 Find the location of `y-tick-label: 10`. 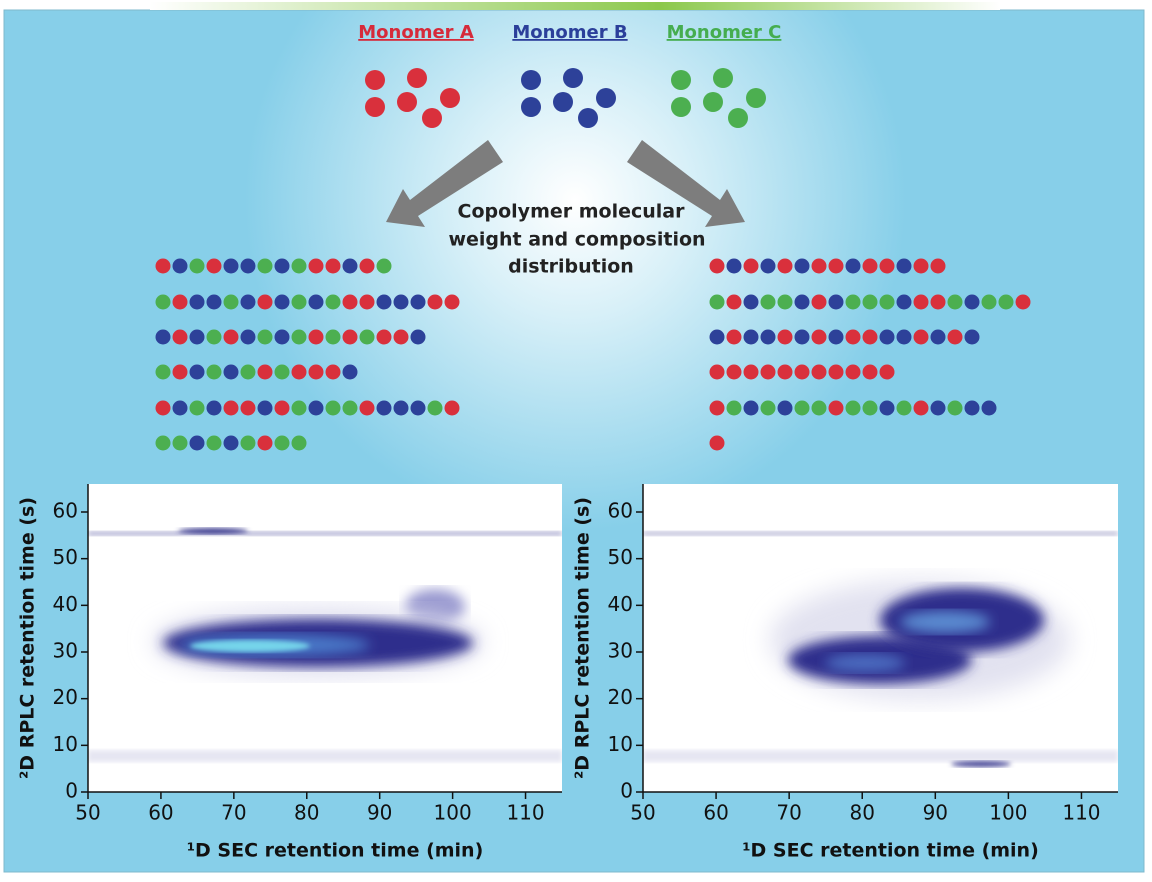

y-tick-label: 10 is located at coordinates (65, 744).